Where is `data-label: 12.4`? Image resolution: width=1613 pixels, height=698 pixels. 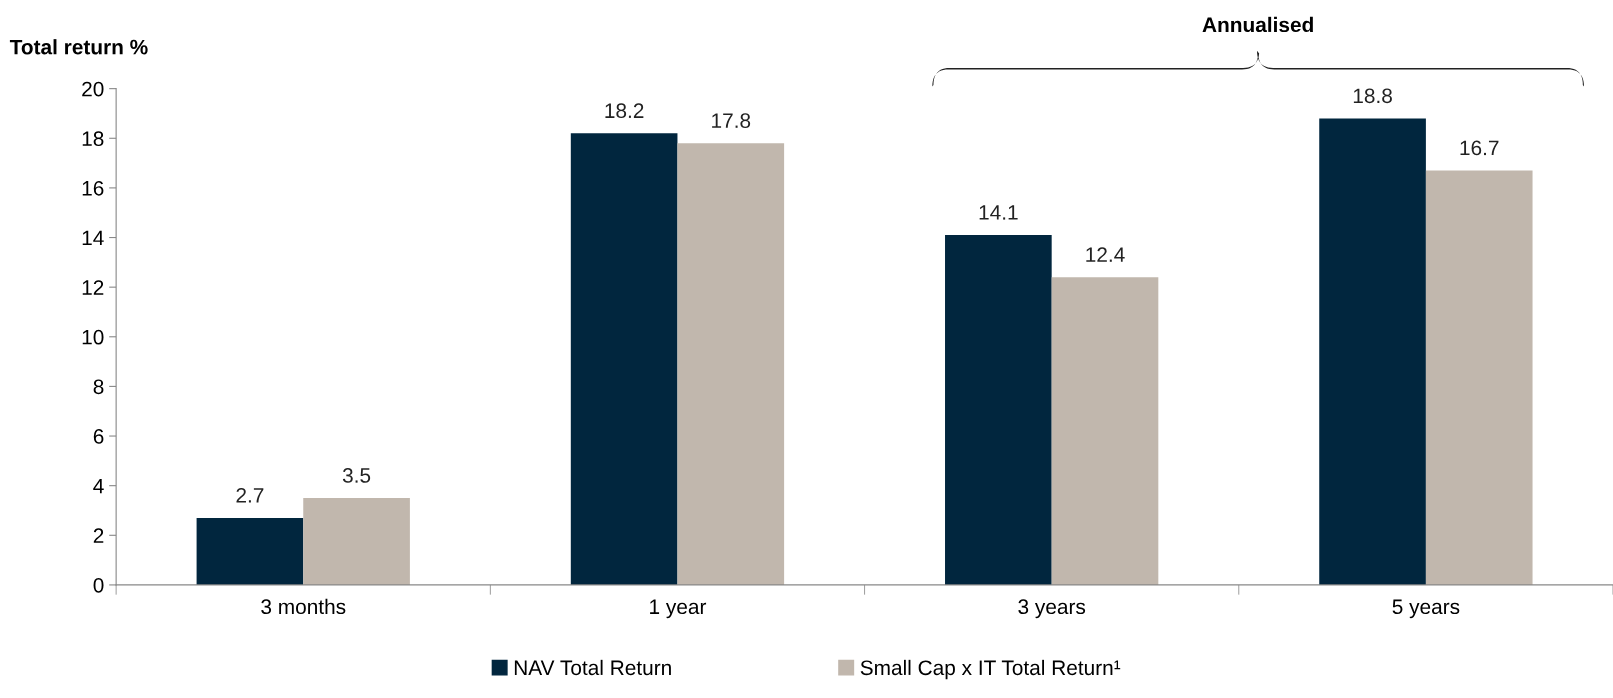 data-label: 12.4 is located at coordinates (1105, 254).